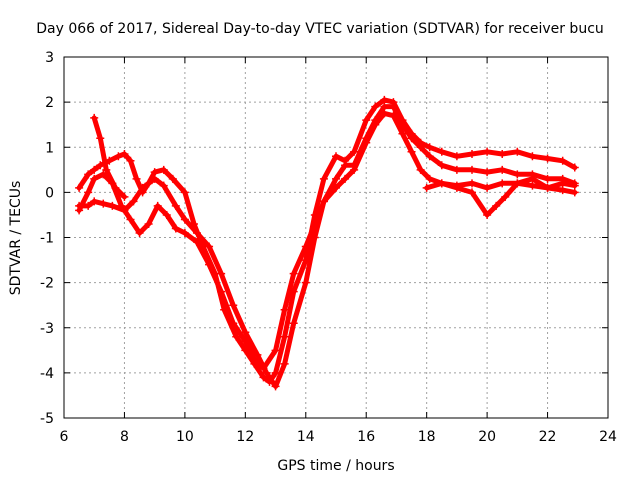  Describe the element at coordinates (306, 437) in the screenshot. I see `x-tick-label: 14` at that location.